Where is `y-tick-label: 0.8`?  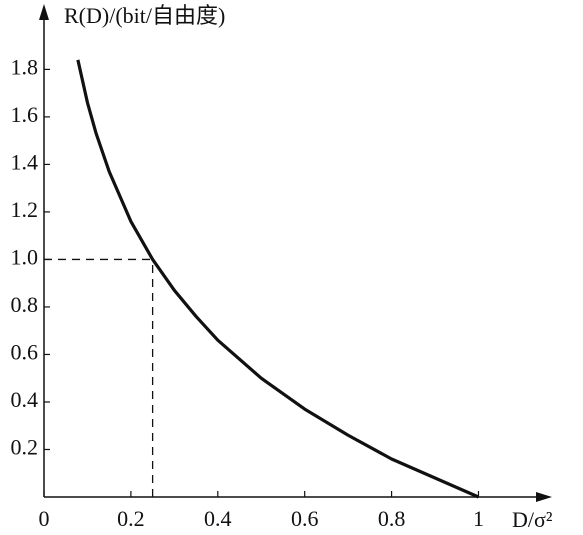
y-tick-label: 0.8 is located at coordinates (25, 304).